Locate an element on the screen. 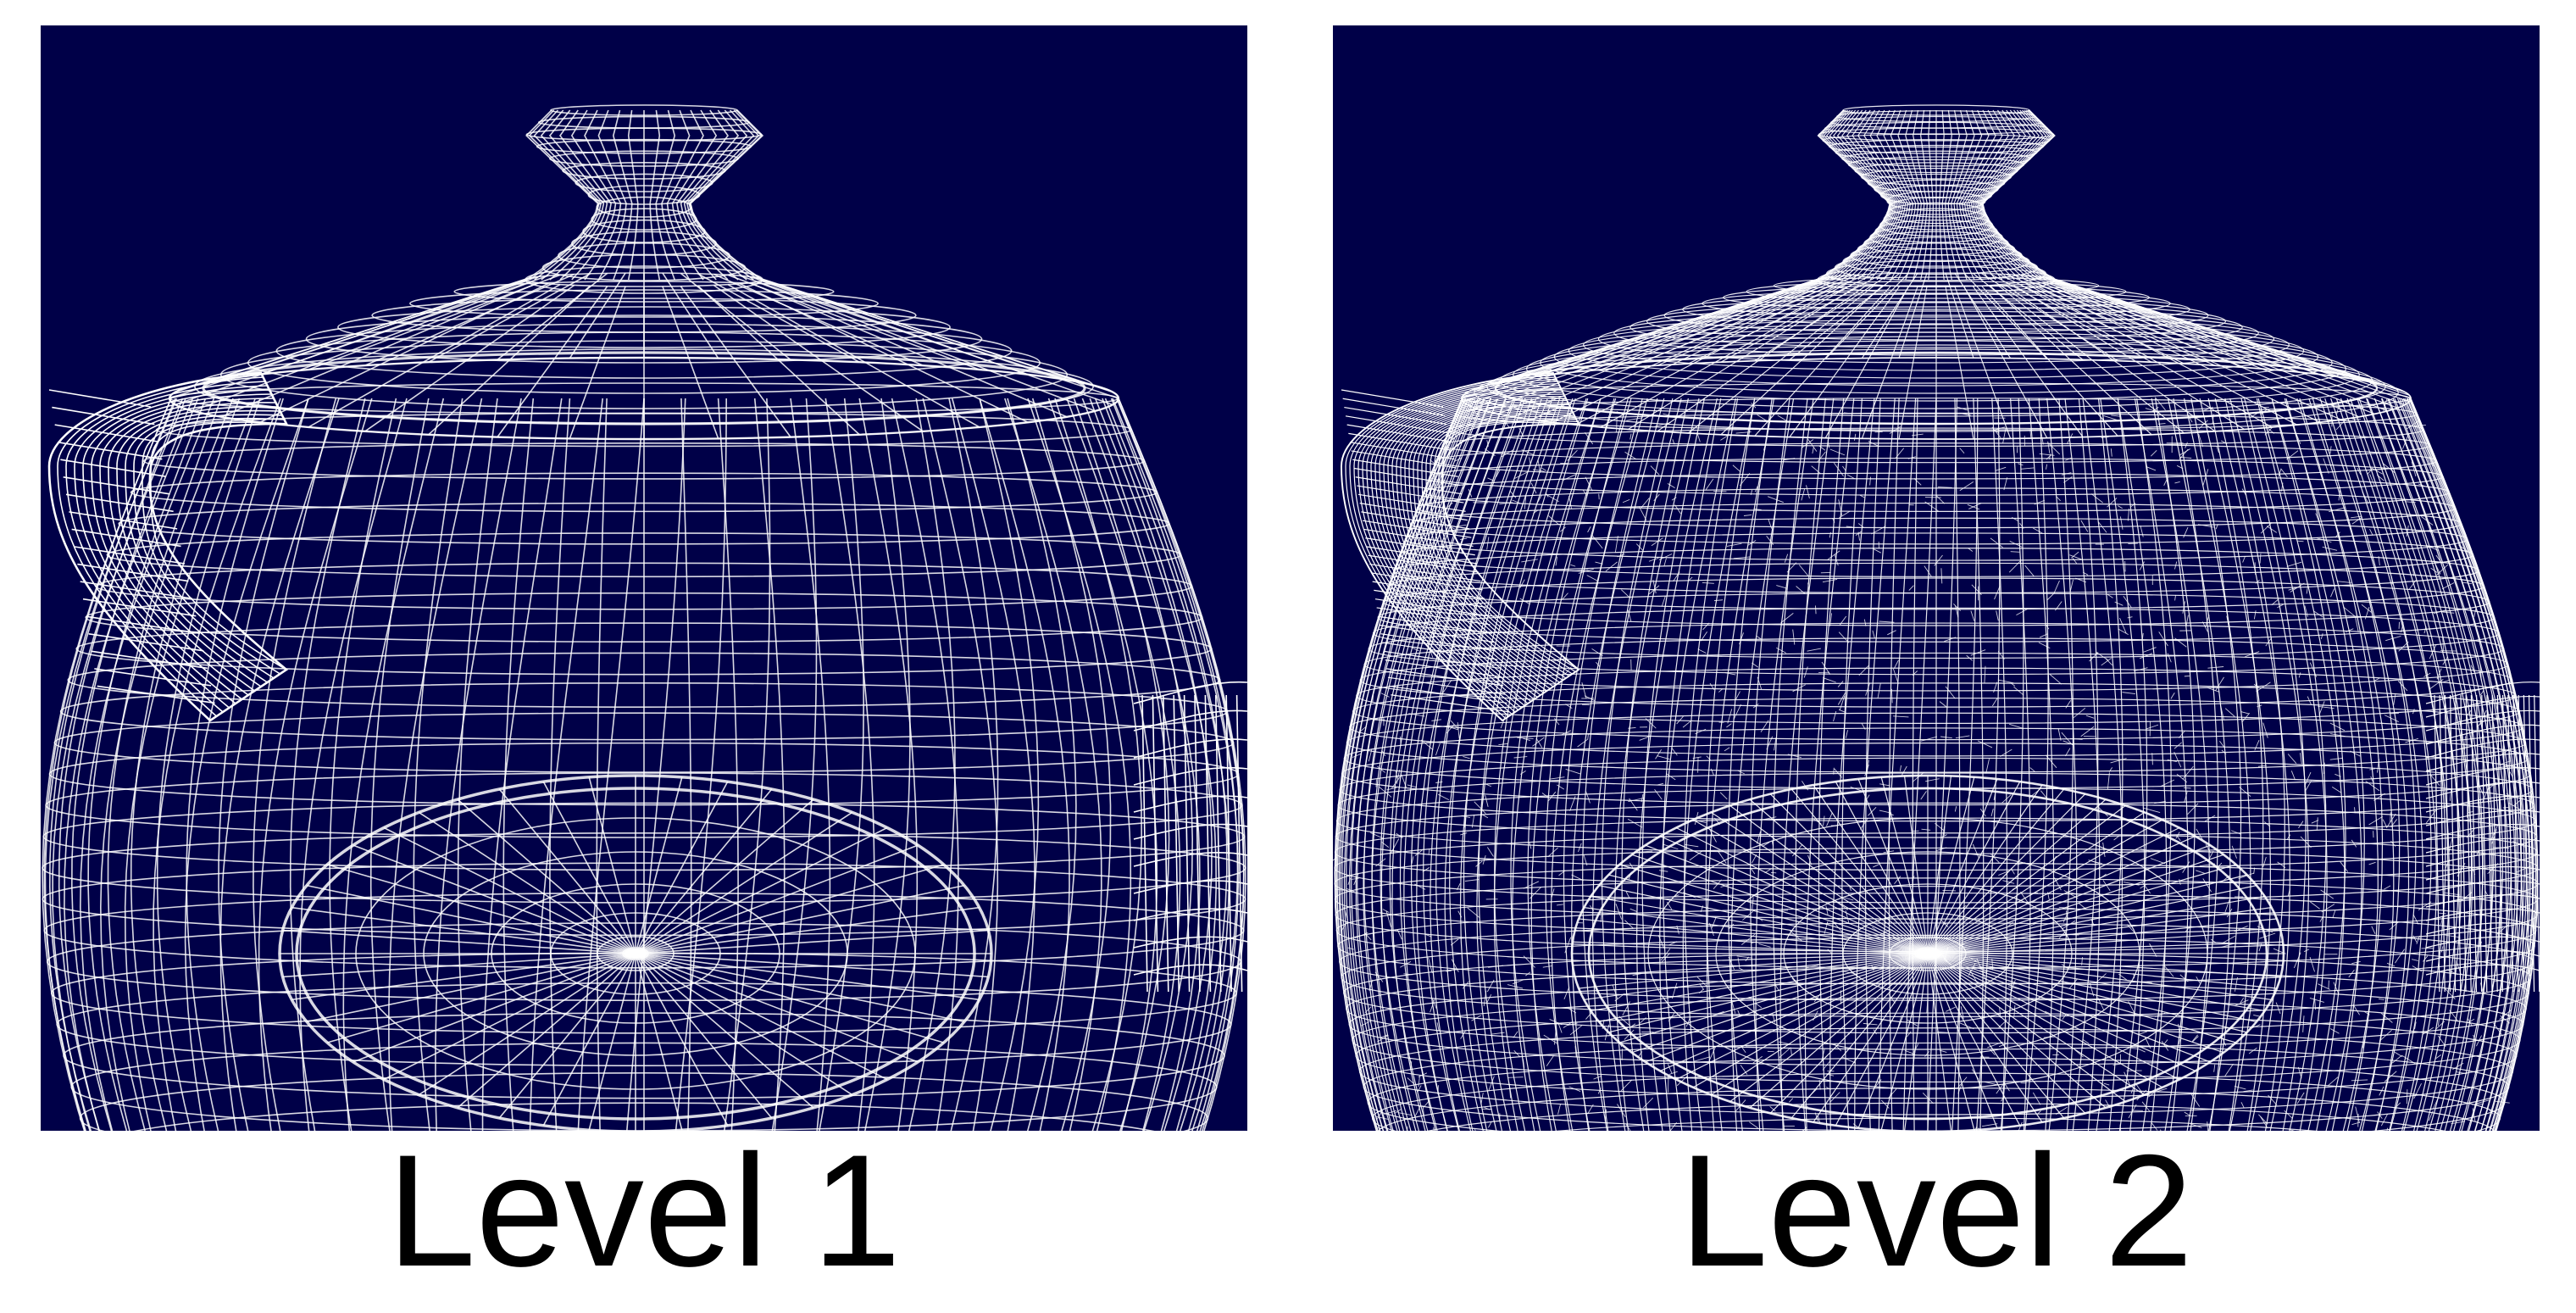 The width and height of the screenshot is (2576, 1313). caption-level-1: Level 1 is located at coordinates (644, 1210).